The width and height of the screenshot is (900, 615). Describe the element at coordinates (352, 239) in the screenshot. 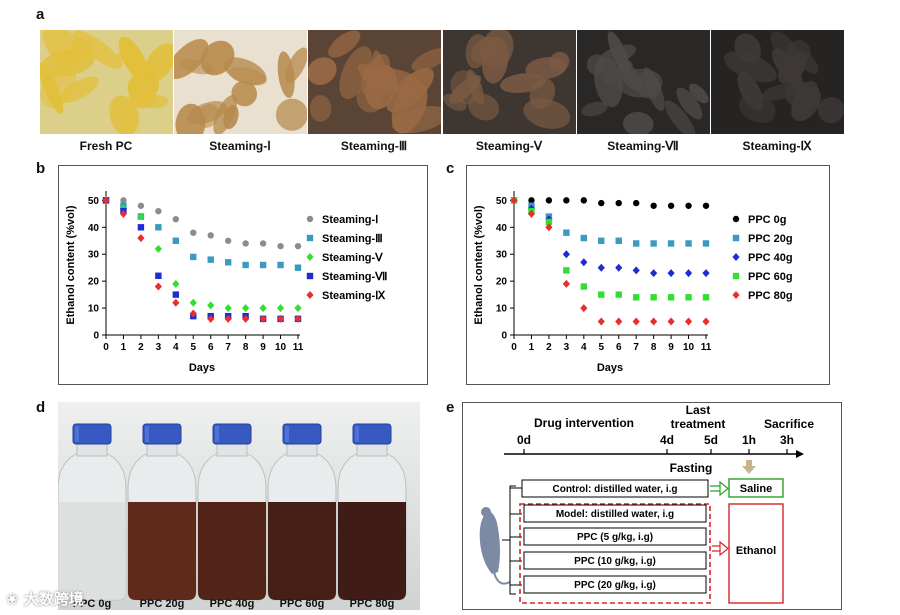

I see `legend-label: Steaming-Ⅲ` at that location.